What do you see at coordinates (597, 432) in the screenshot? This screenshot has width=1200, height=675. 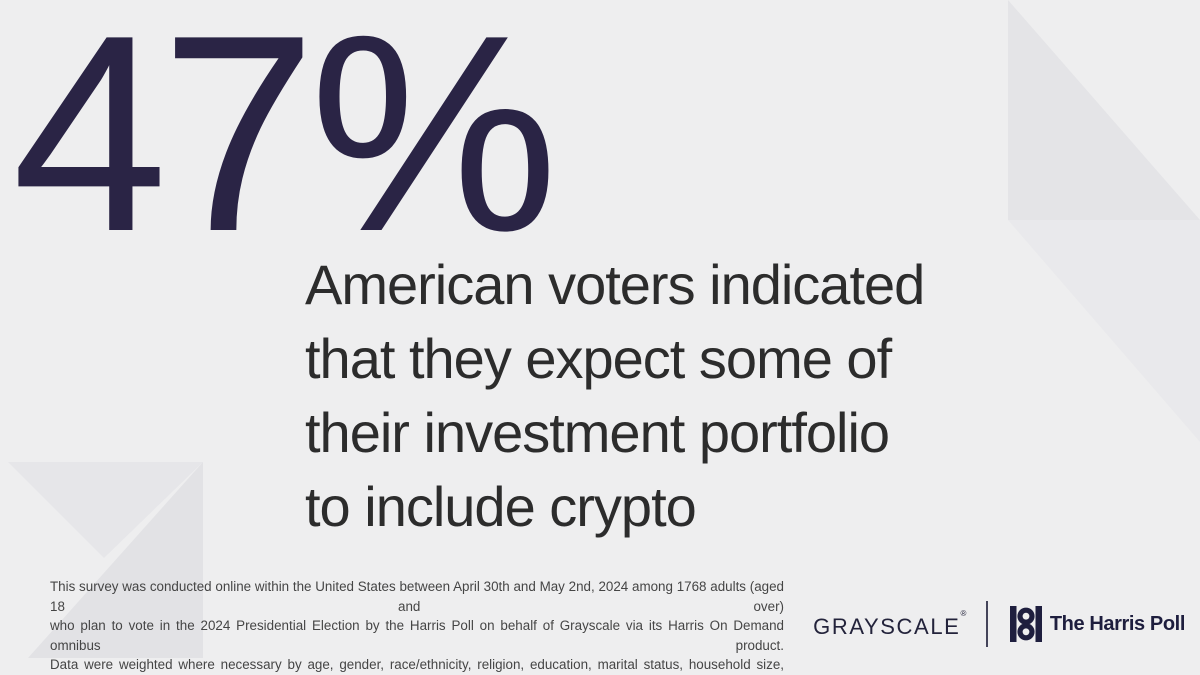 I see `headline-line: their investment portfolio` at bounding box center [597, 432].